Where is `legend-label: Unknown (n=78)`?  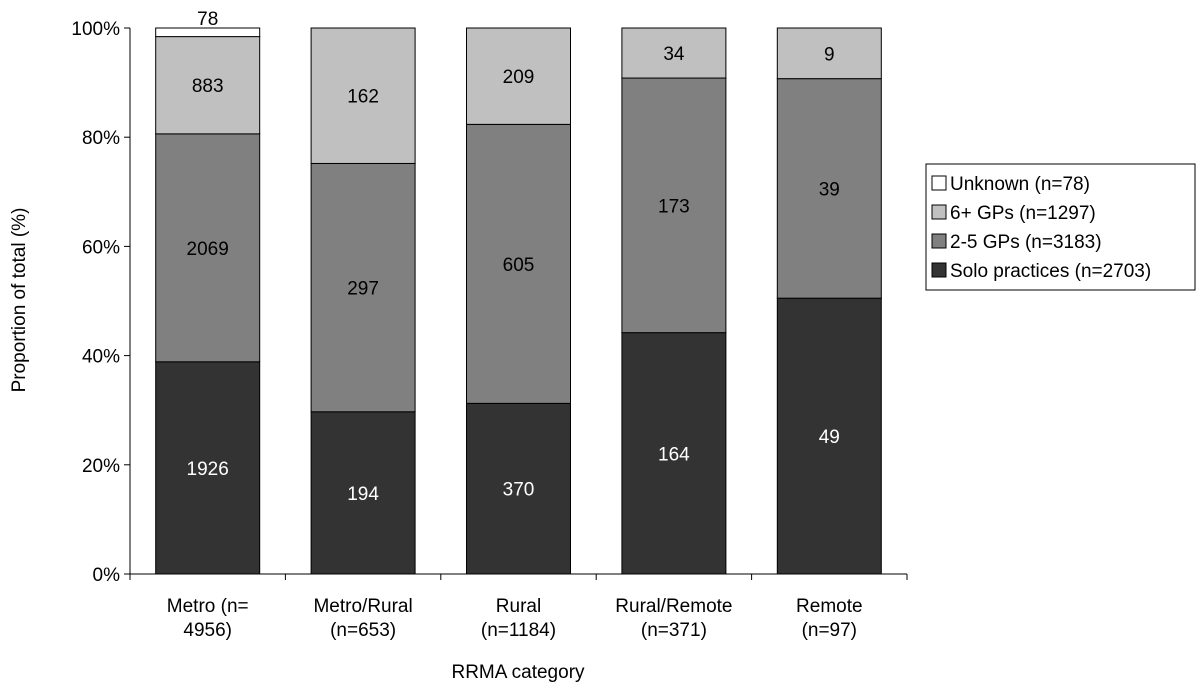 legend-label: Unknown (n=78) is located at coordinates (1020, 184).